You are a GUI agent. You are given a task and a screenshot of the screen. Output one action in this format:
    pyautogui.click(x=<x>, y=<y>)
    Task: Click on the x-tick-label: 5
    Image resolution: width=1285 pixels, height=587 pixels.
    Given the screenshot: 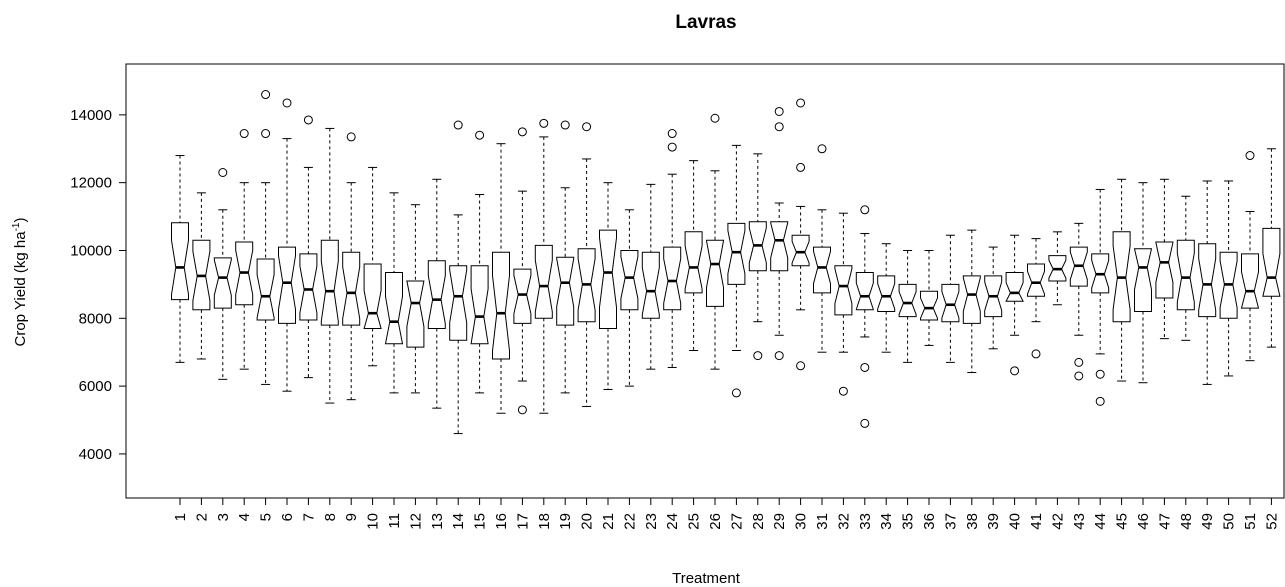 What is the action you would take?
    pyautogui.click(x=266, y=517)
    